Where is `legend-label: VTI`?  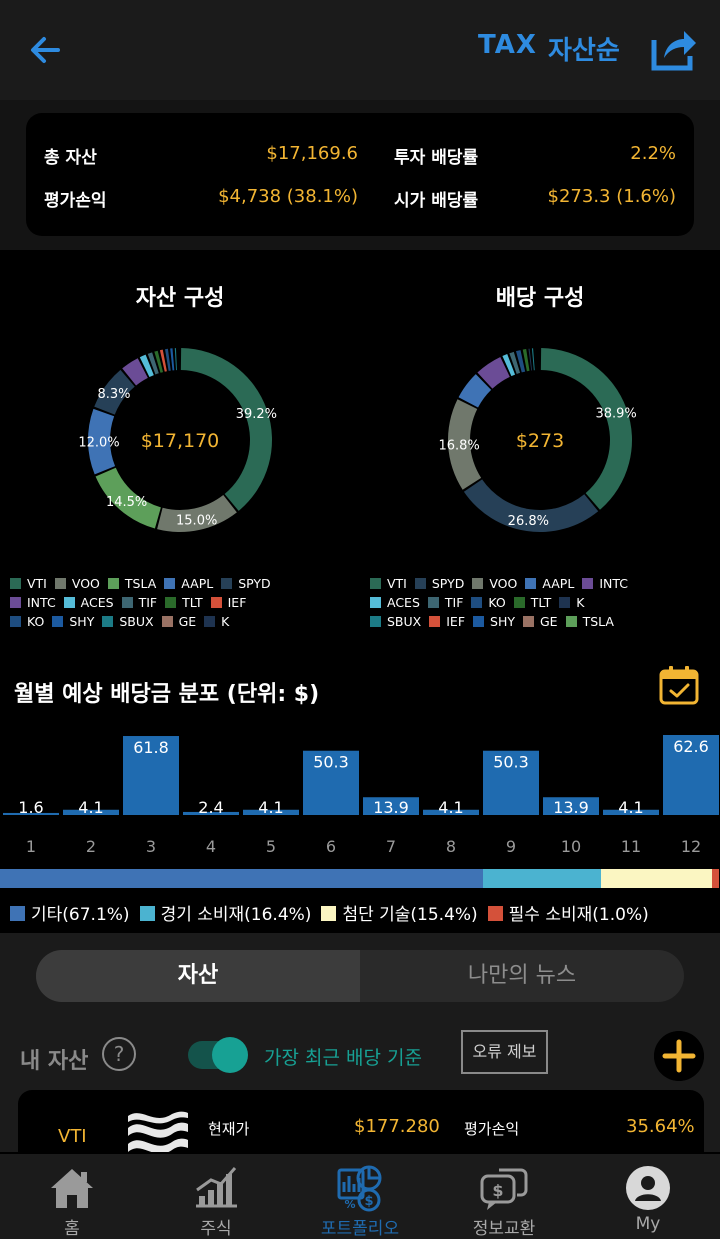 legend-label: VTI is located at coordinates (397, 583).